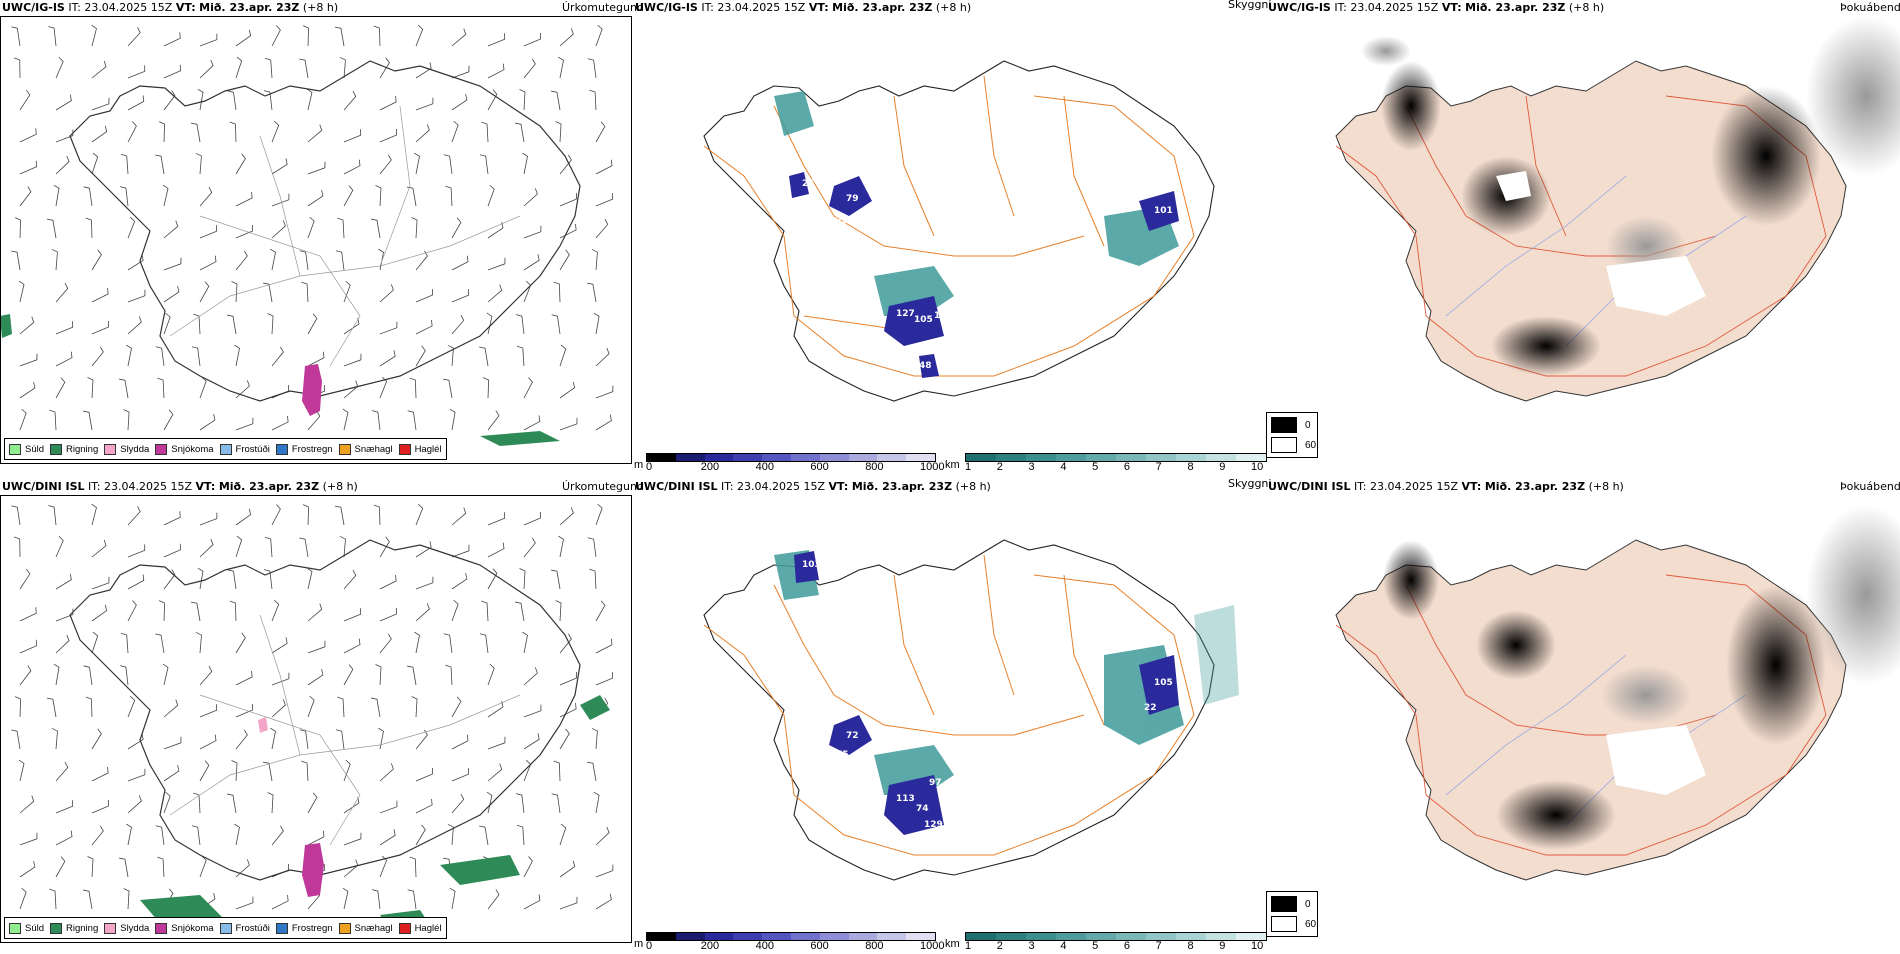  What do you see at coordinates (1308, 425) in the screenshot?
I see `fog-legend-label: 0` at bounding box center [1308, 425].